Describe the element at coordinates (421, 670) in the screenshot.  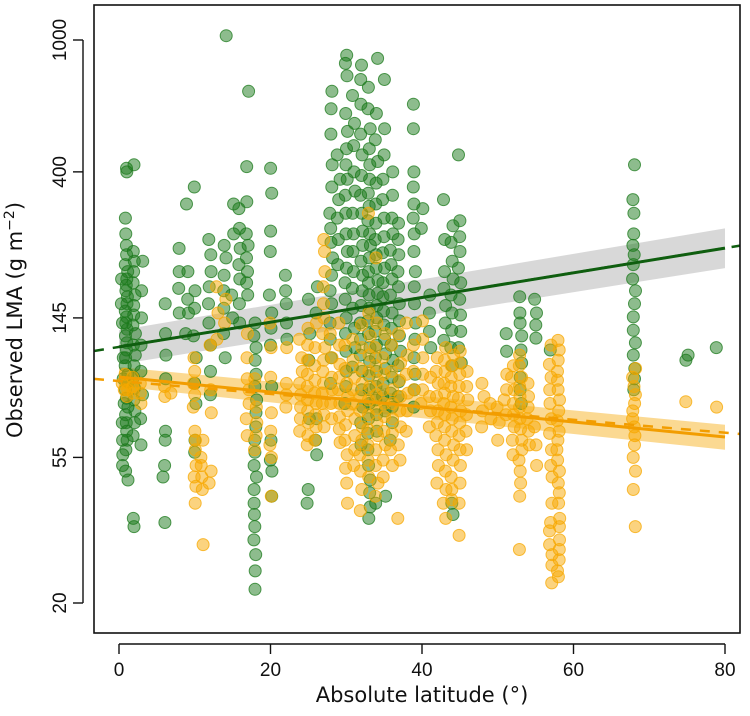
I see `x-tick-label: 40` at that location.